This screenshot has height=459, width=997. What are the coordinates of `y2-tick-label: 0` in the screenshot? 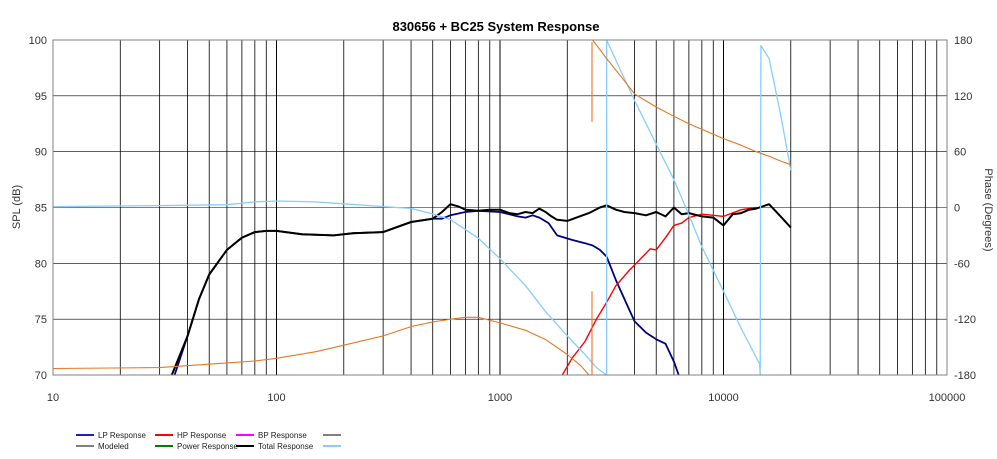 It's located at (957, 209).